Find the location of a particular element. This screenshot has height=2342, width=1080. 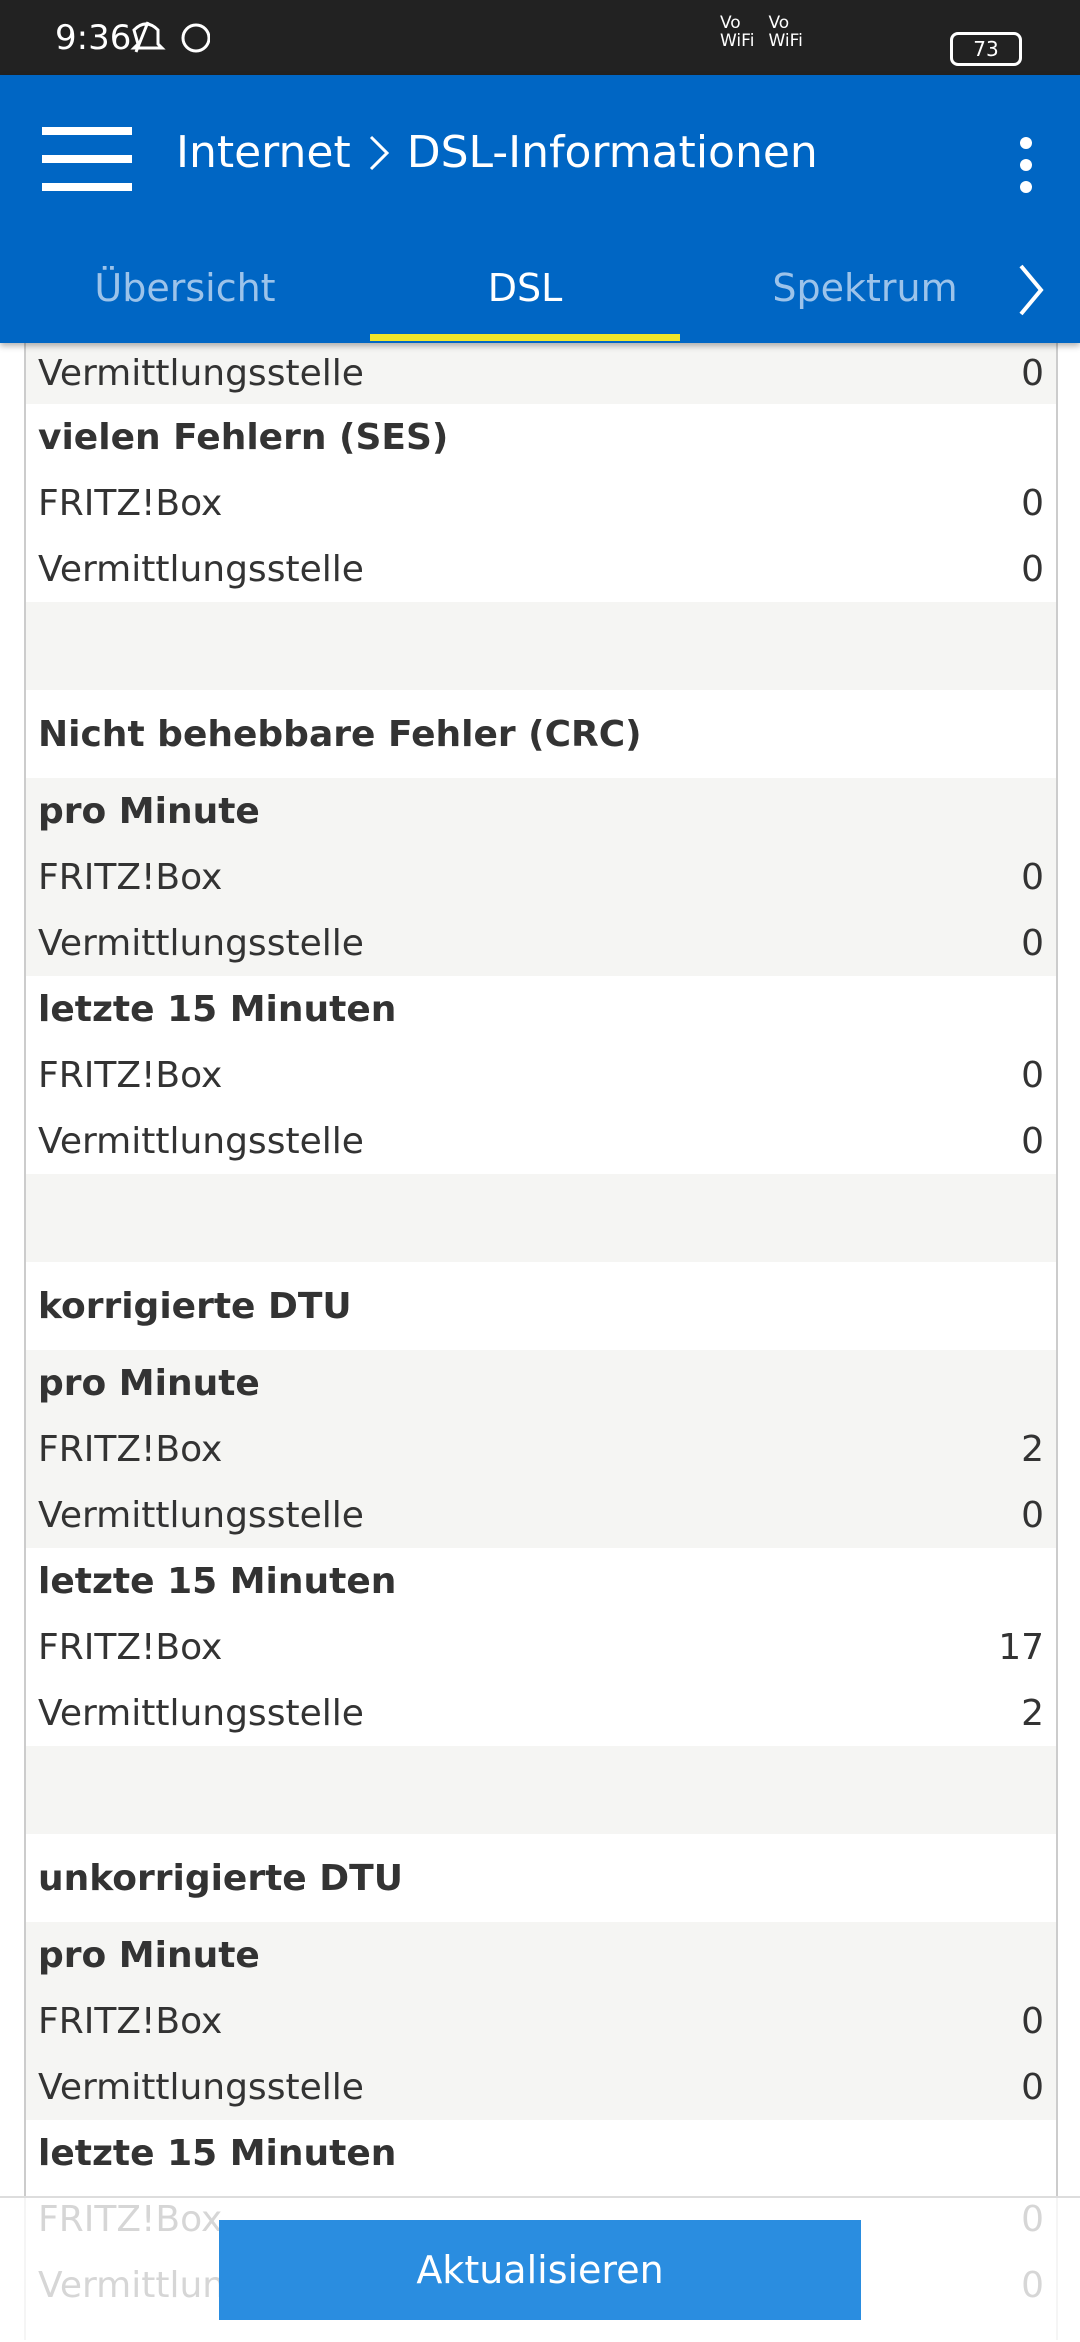

row-value: 17 is located at coordinates (1021, 1647).